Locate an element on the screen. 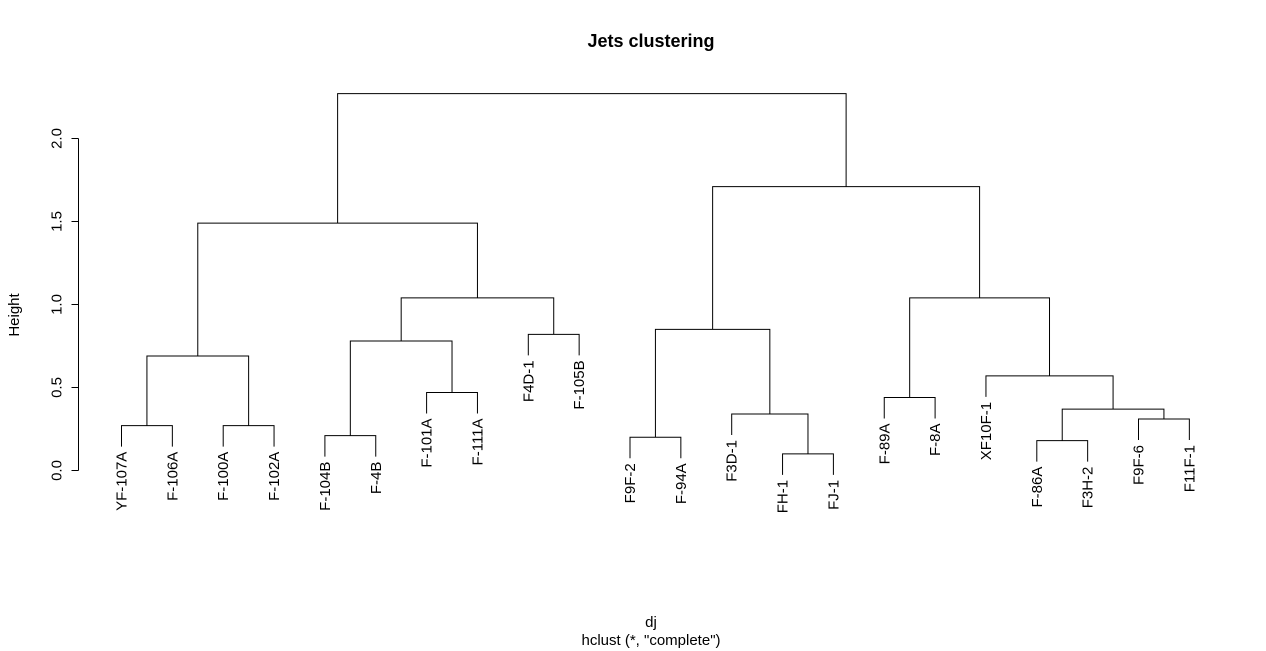 The image size is (1266, 651). leaf-label: XF10F-1 is located at coordinates (986, 431).